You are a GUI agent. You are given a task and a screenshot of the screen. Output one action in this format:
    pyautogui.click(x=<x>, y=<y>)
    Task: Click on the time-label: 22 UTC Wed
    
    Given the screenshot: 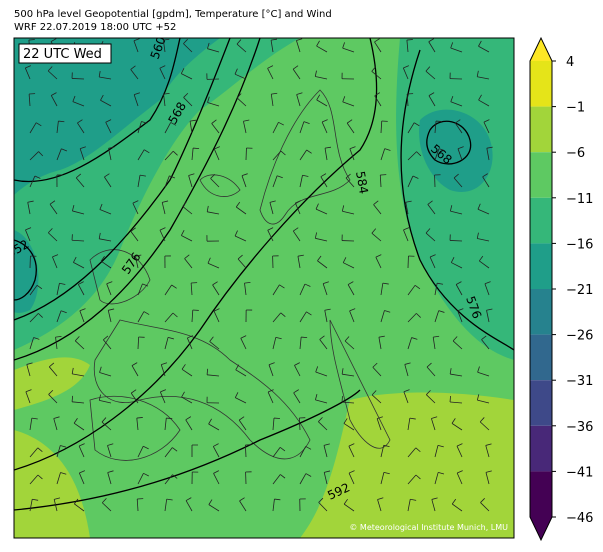 What is the action you would take?
    pyautogui.click(x=62, y=54)
    